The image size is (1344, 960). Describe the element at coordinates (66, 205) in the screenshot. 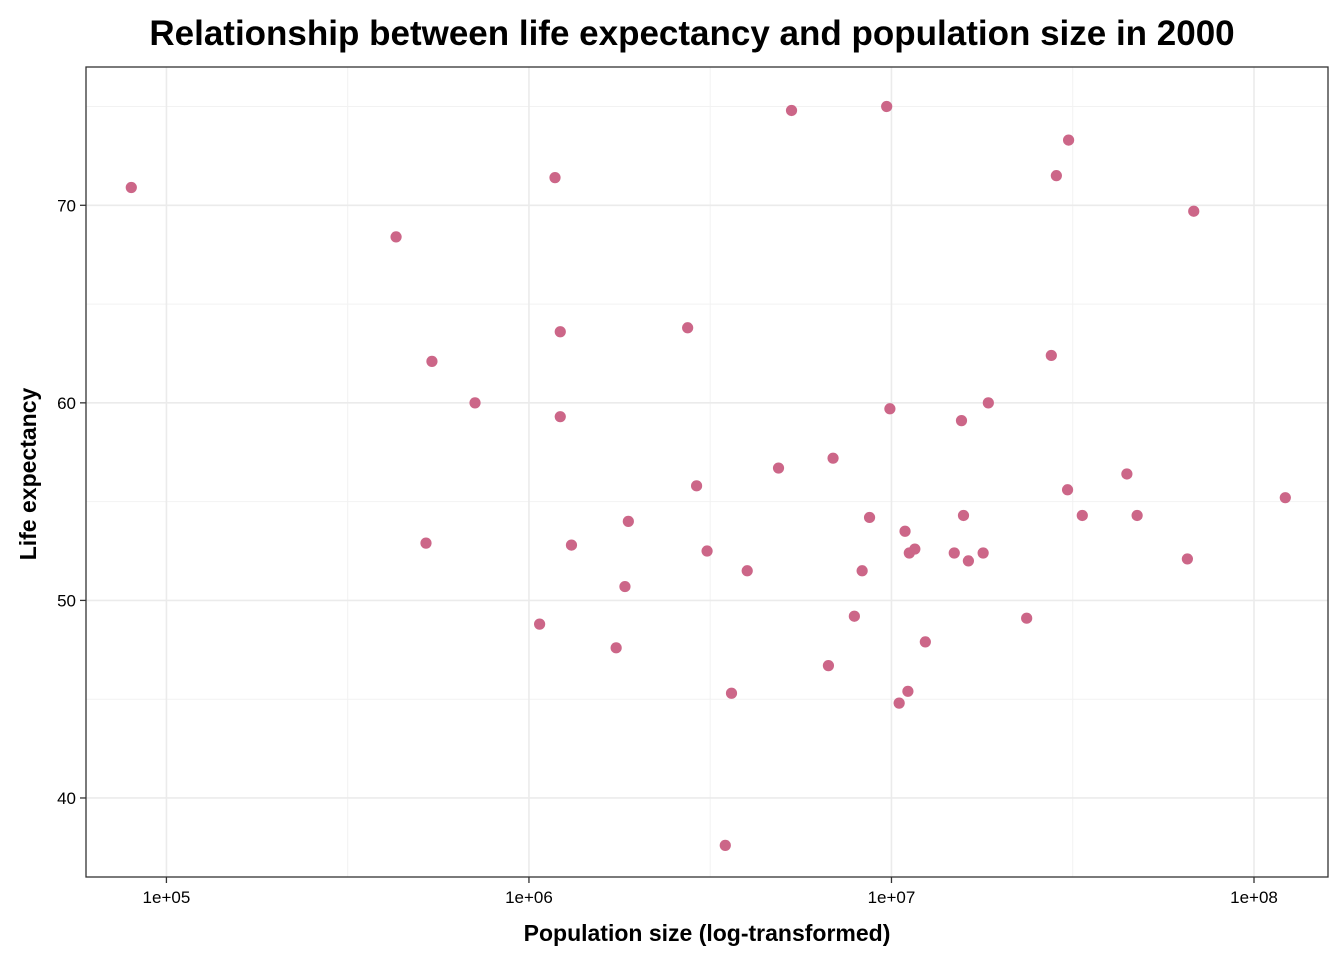

I see `y-tick-label: 70` at that location.